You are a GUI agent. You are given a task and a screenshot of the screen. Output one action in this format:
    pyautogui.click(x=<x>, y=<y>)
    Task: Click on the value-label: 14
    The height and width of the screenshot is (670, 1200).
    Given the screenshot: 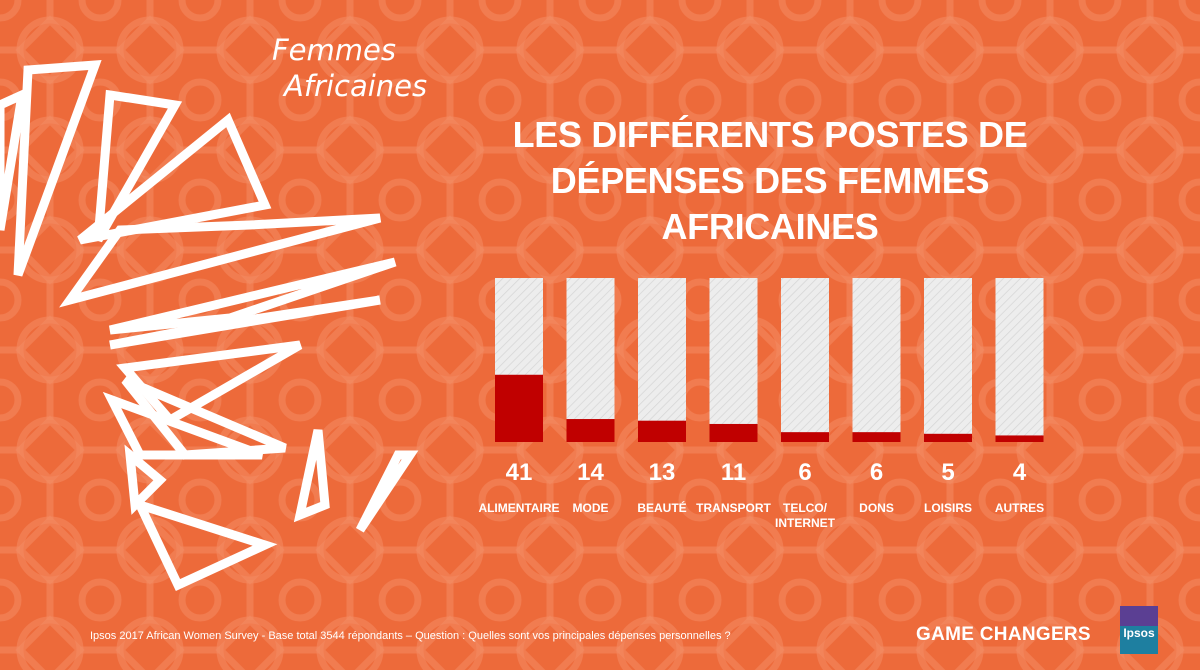 What is the action you would take?
    pyautogui.click(x=590, y=472)
    